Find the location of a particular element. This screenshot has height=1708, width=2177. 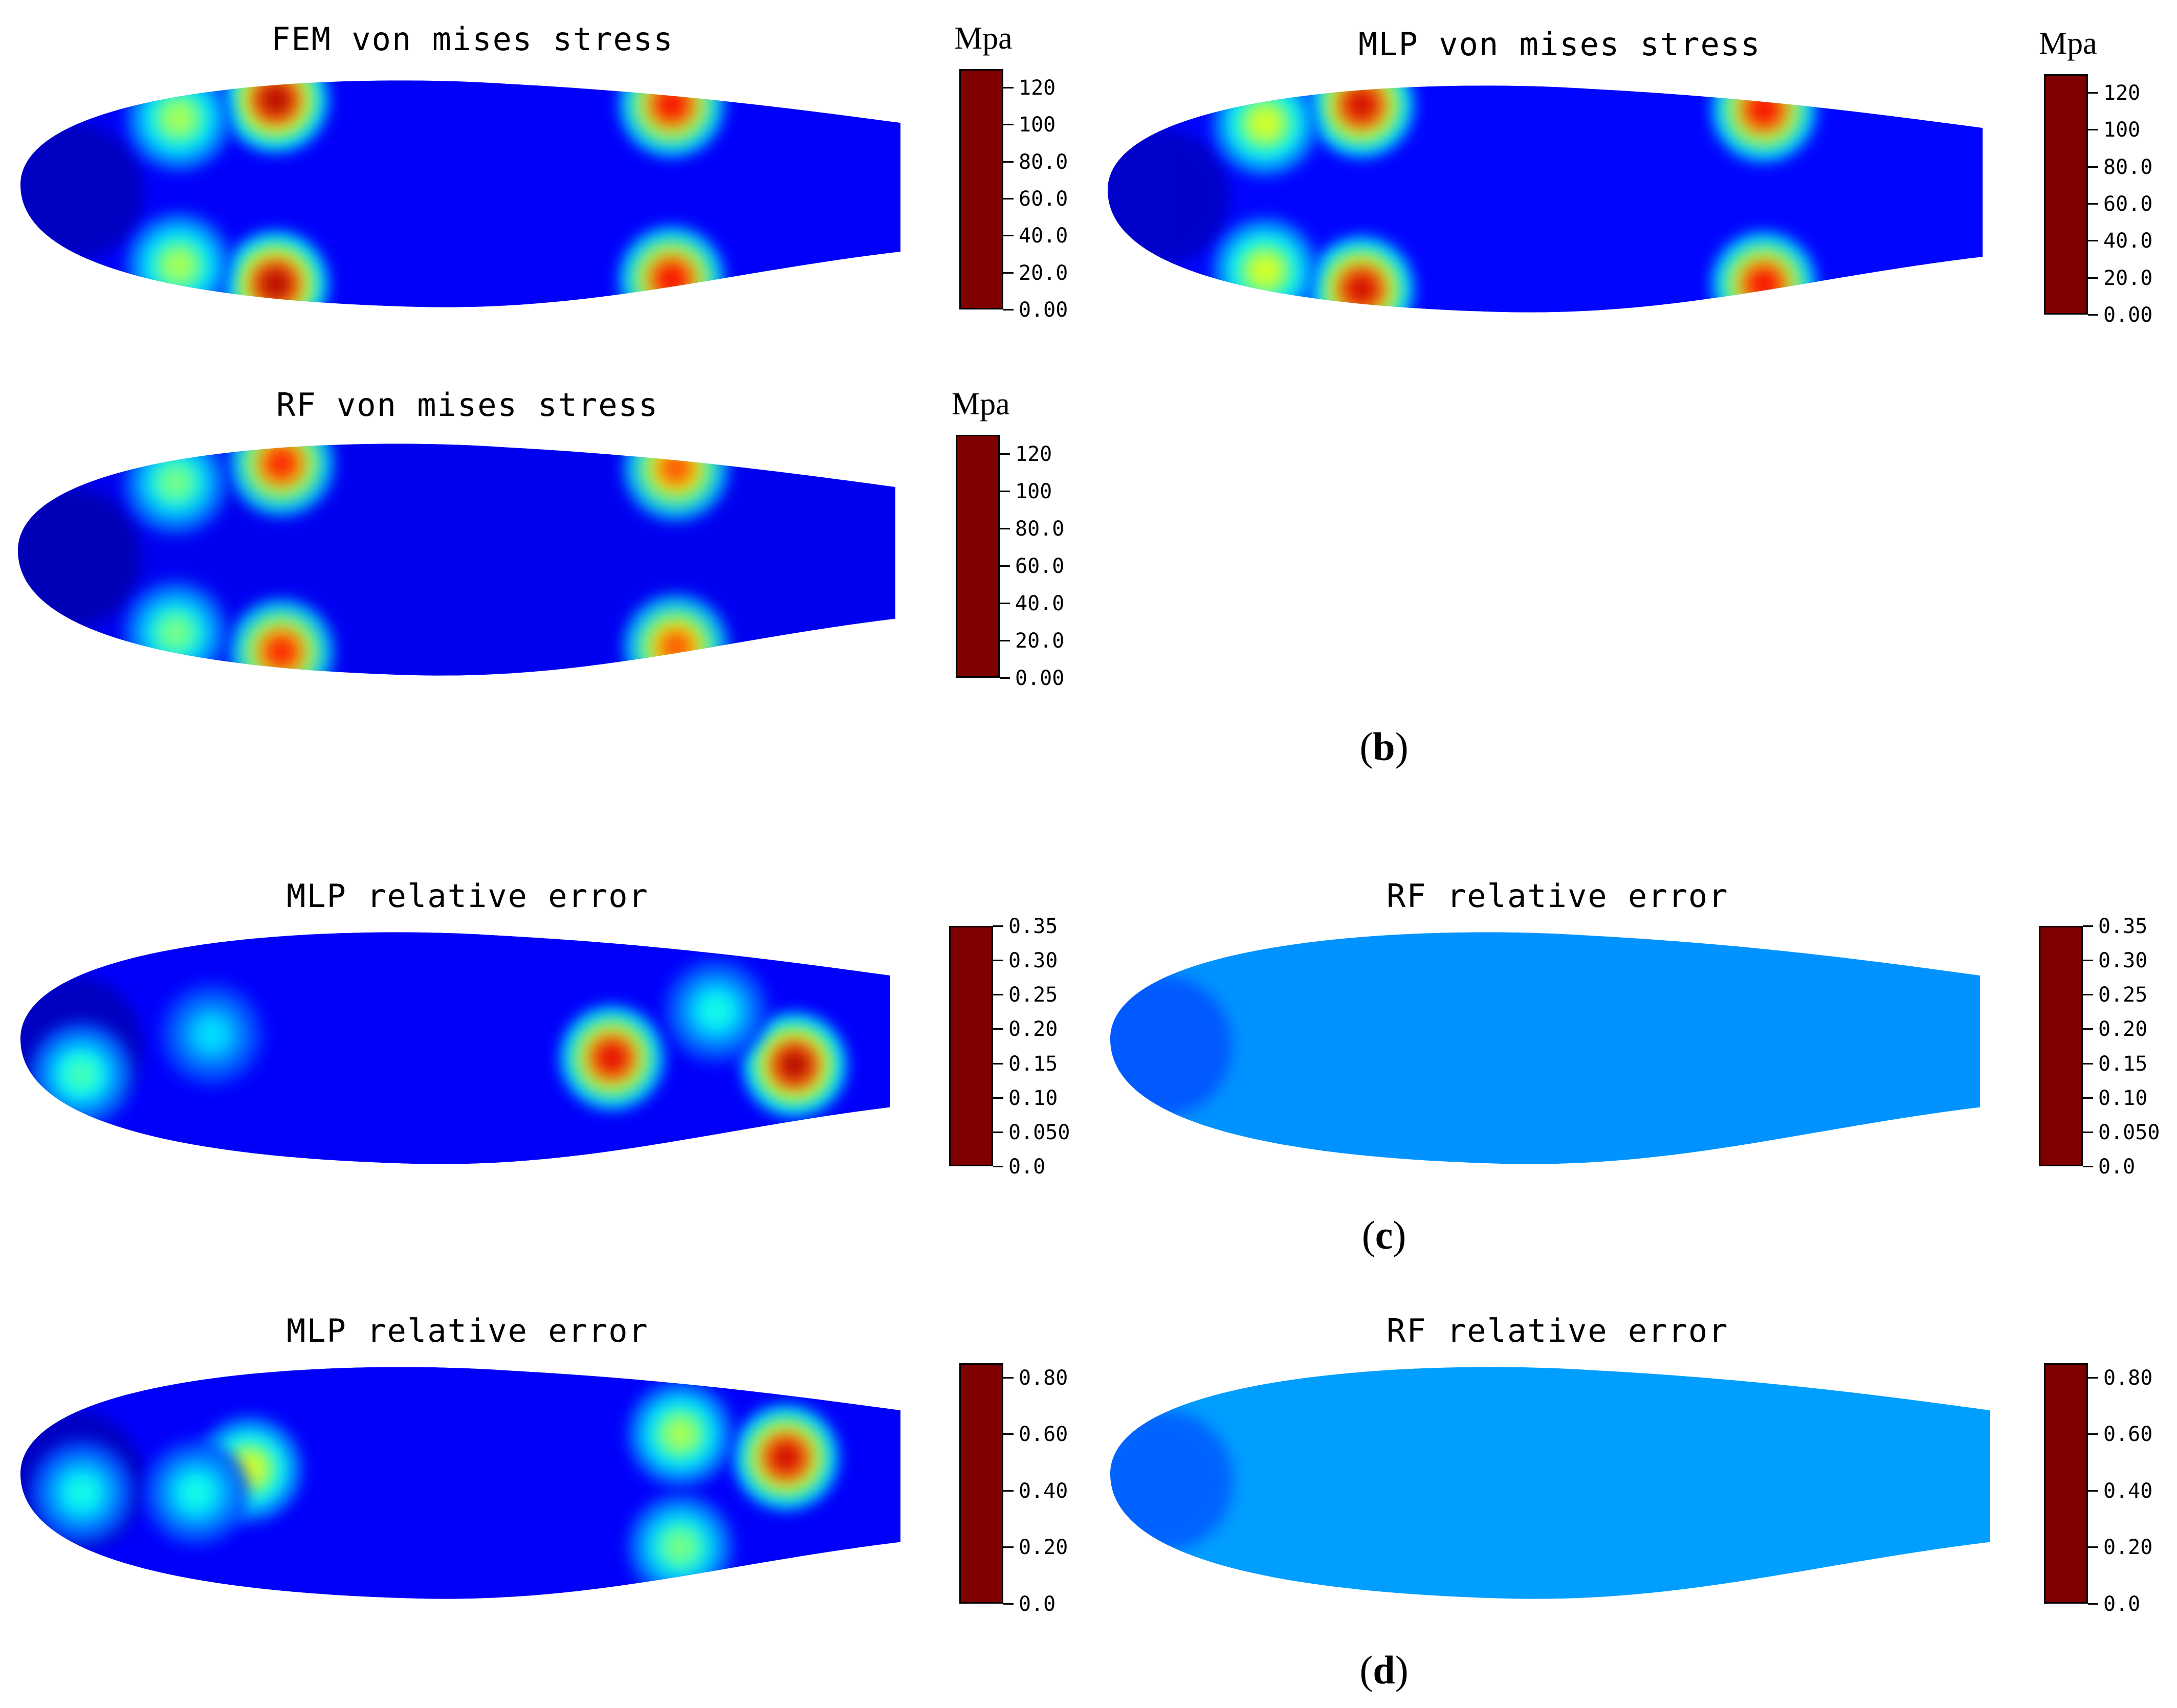

chart-title: RF von mises stress is located at coordinates (468, 405).